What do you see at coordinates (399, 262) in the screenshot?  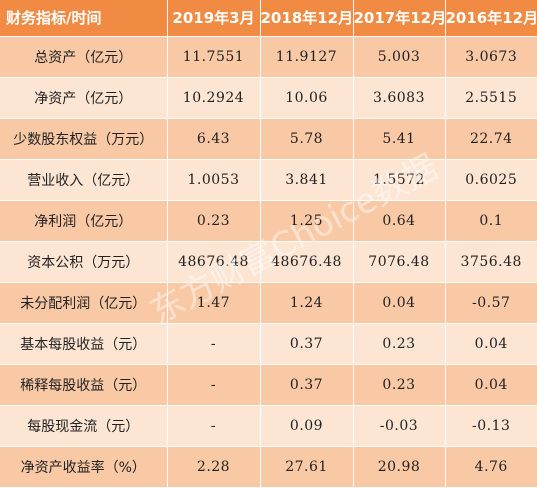 I see `cell-value: 7076.48` at bounding box center [399, 262].